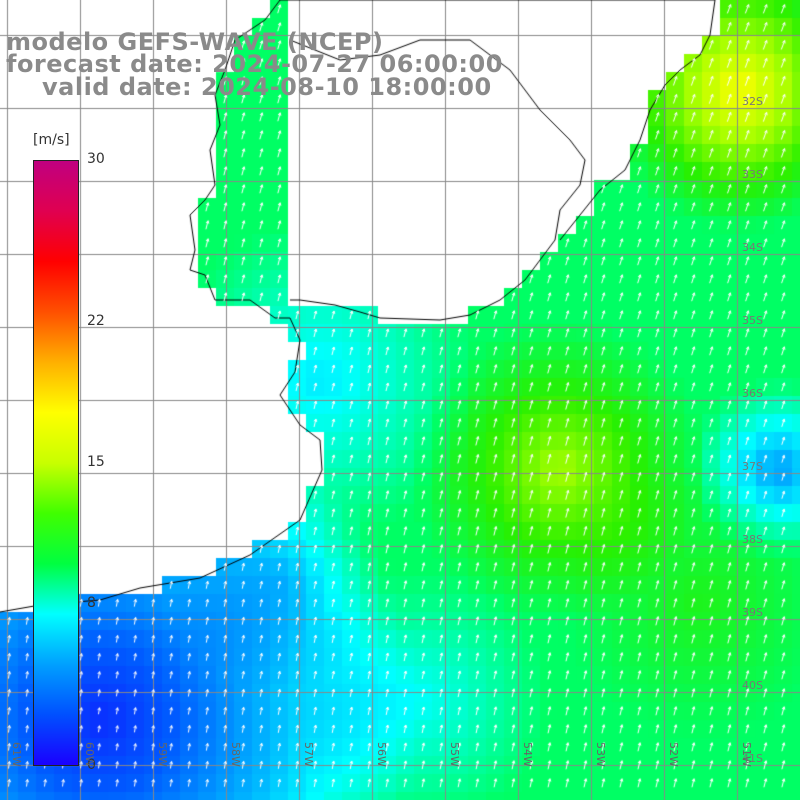 The width and height of the screenshot is (800, 800). I want to click on lon-label: 57W, so click(308, 754).